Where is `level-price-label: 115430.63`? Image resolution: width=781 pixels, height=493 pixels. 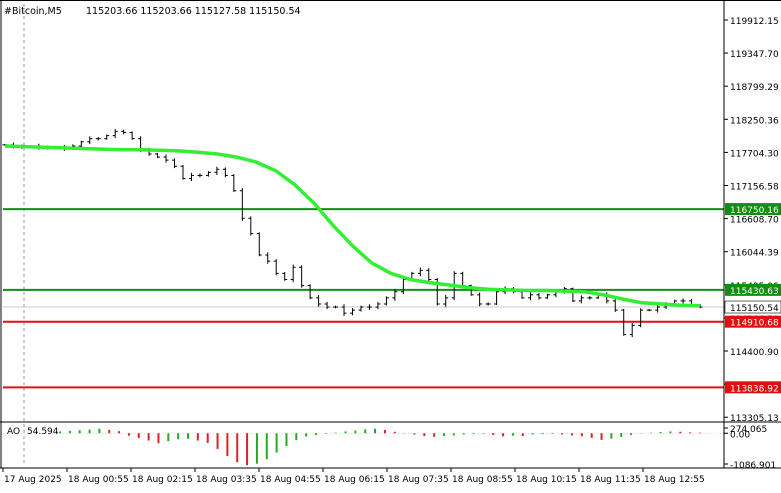
level-price-label: 115430.63 is located at coordinates (754, 292).